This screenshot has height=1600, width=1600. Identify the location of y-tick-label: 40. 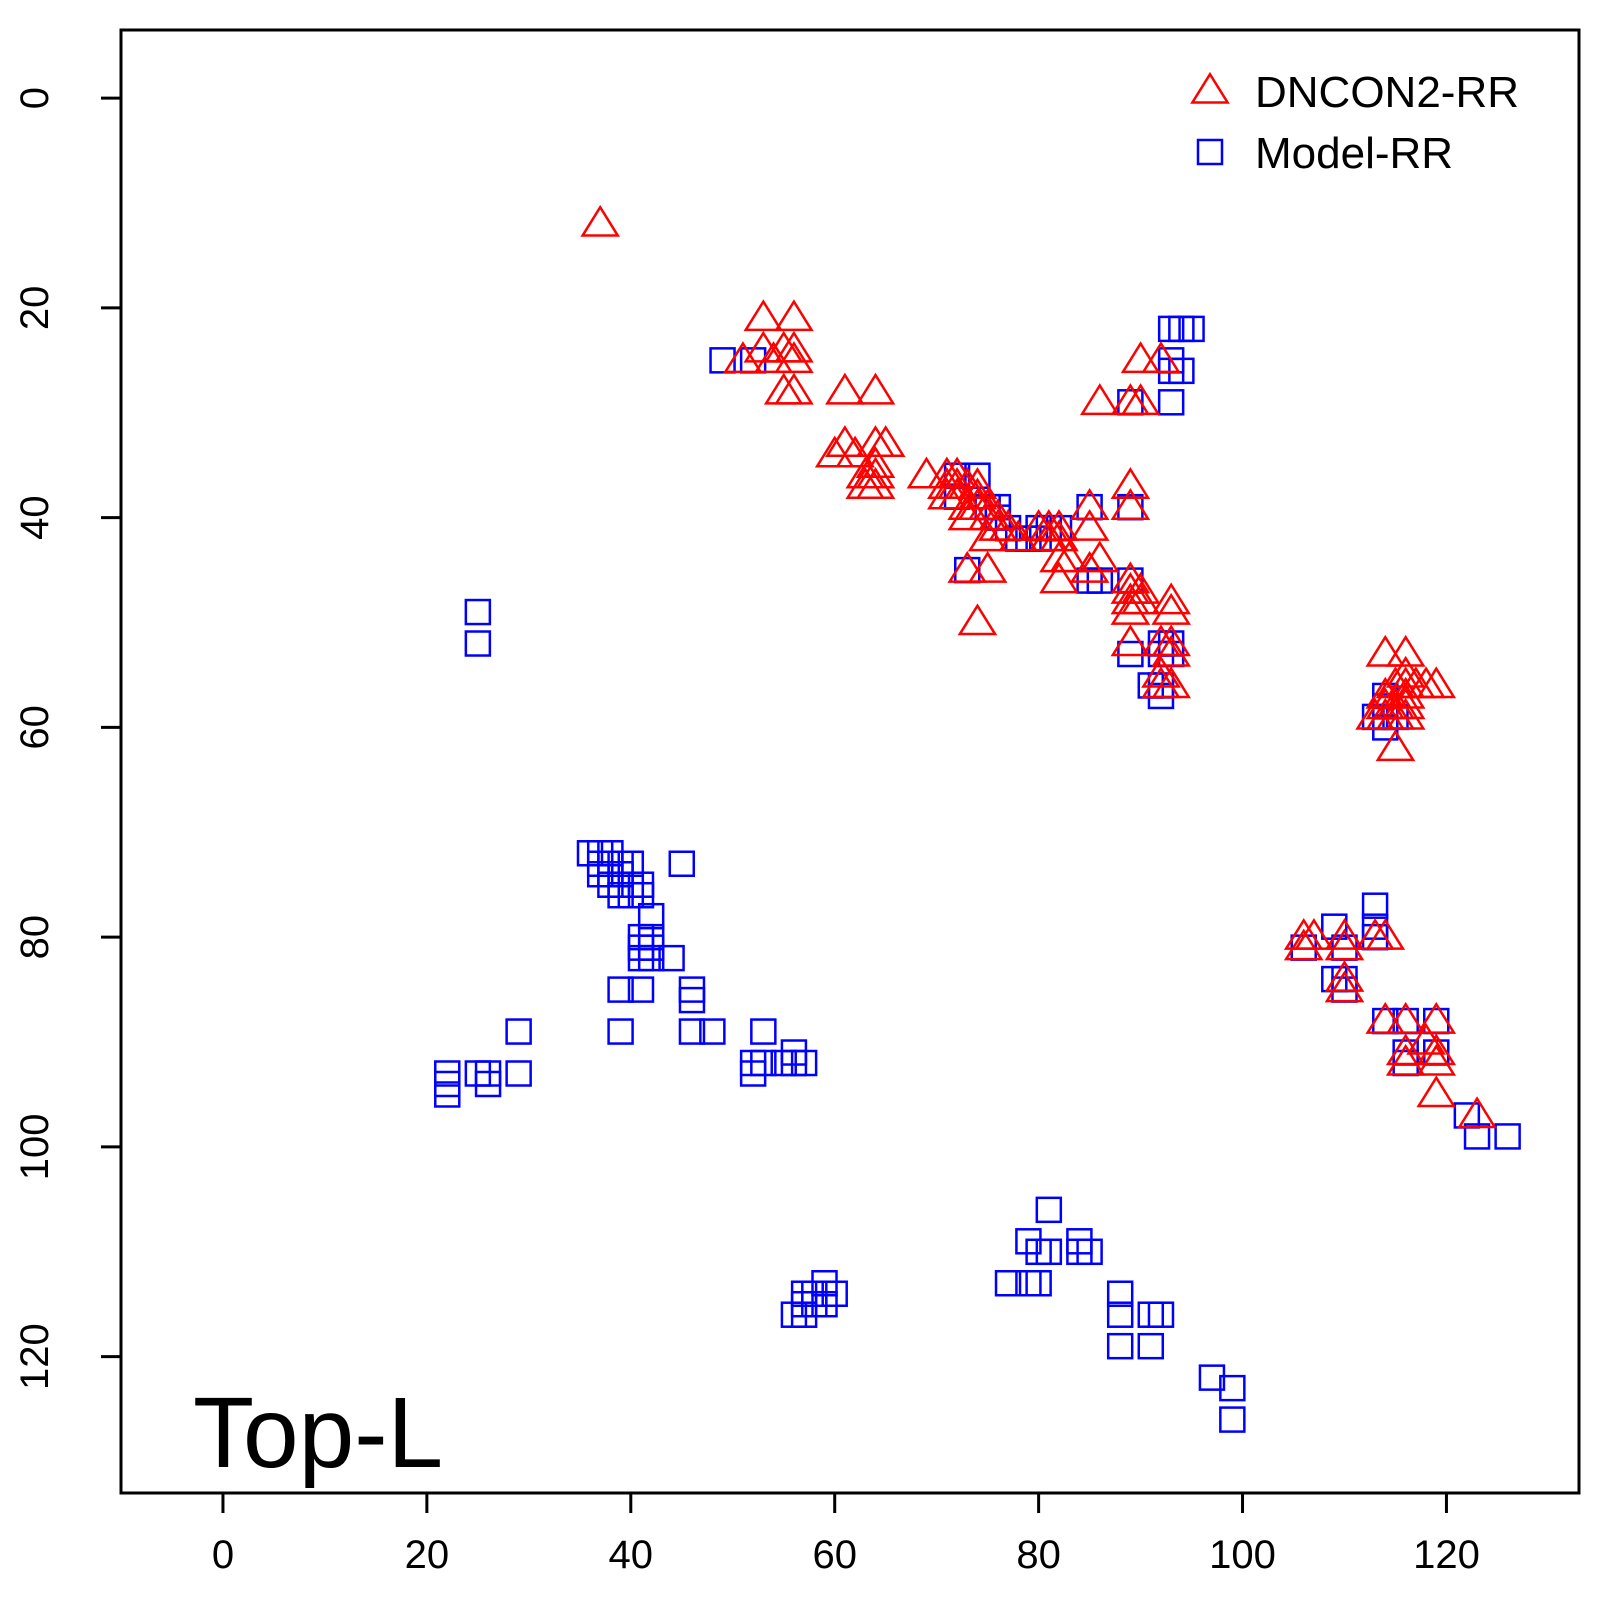
(35, 517).